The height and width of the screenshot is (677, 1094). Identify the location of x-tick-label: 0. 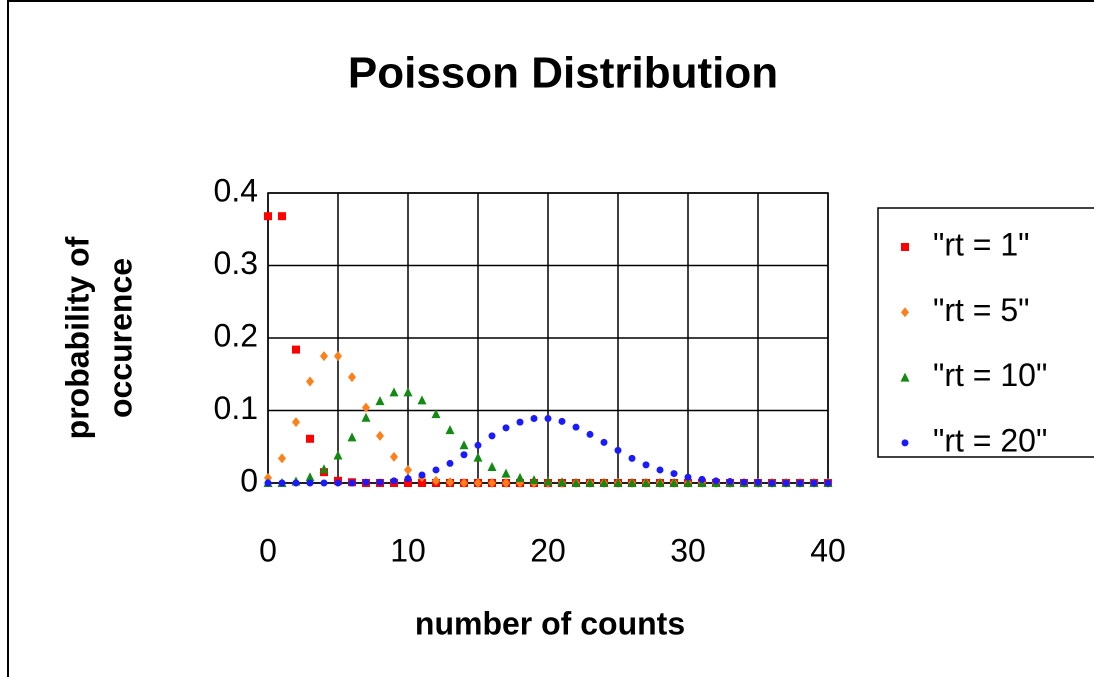
(268, 550).